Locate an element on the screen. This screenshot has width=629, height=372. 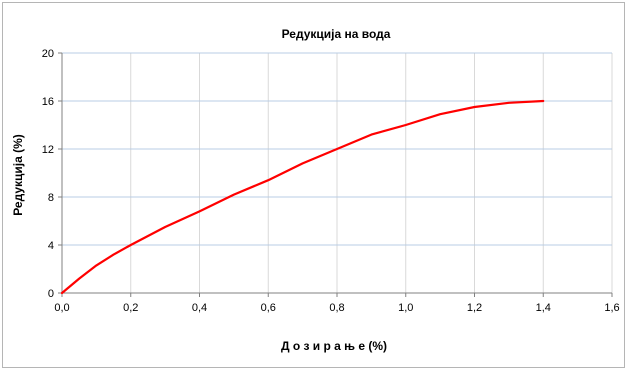
x-tick-label: 0,0 is located at coordinates (61, 308).